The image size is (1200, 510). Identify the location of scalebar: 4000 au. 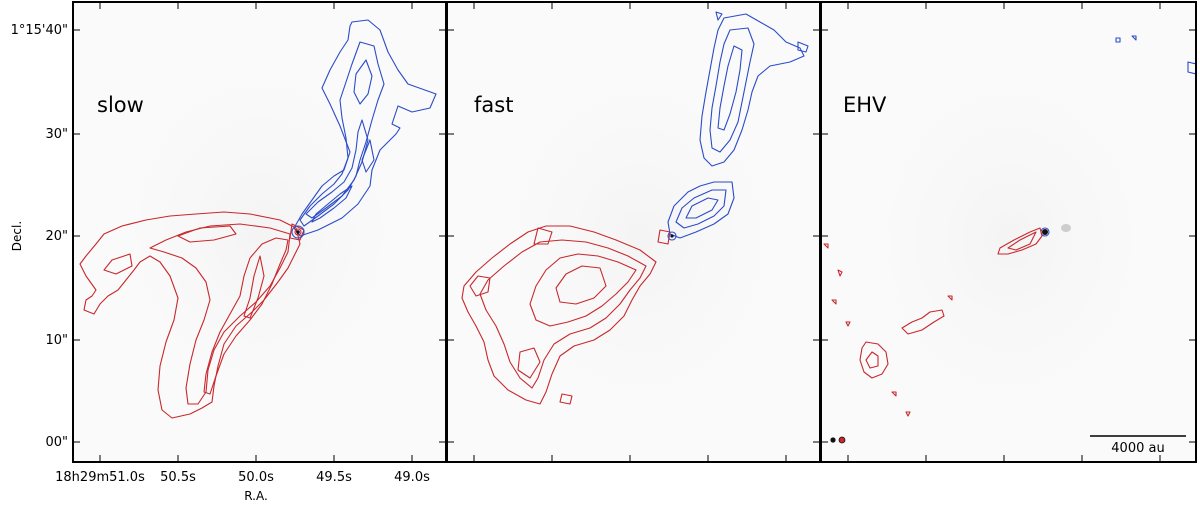
(1138, 445).